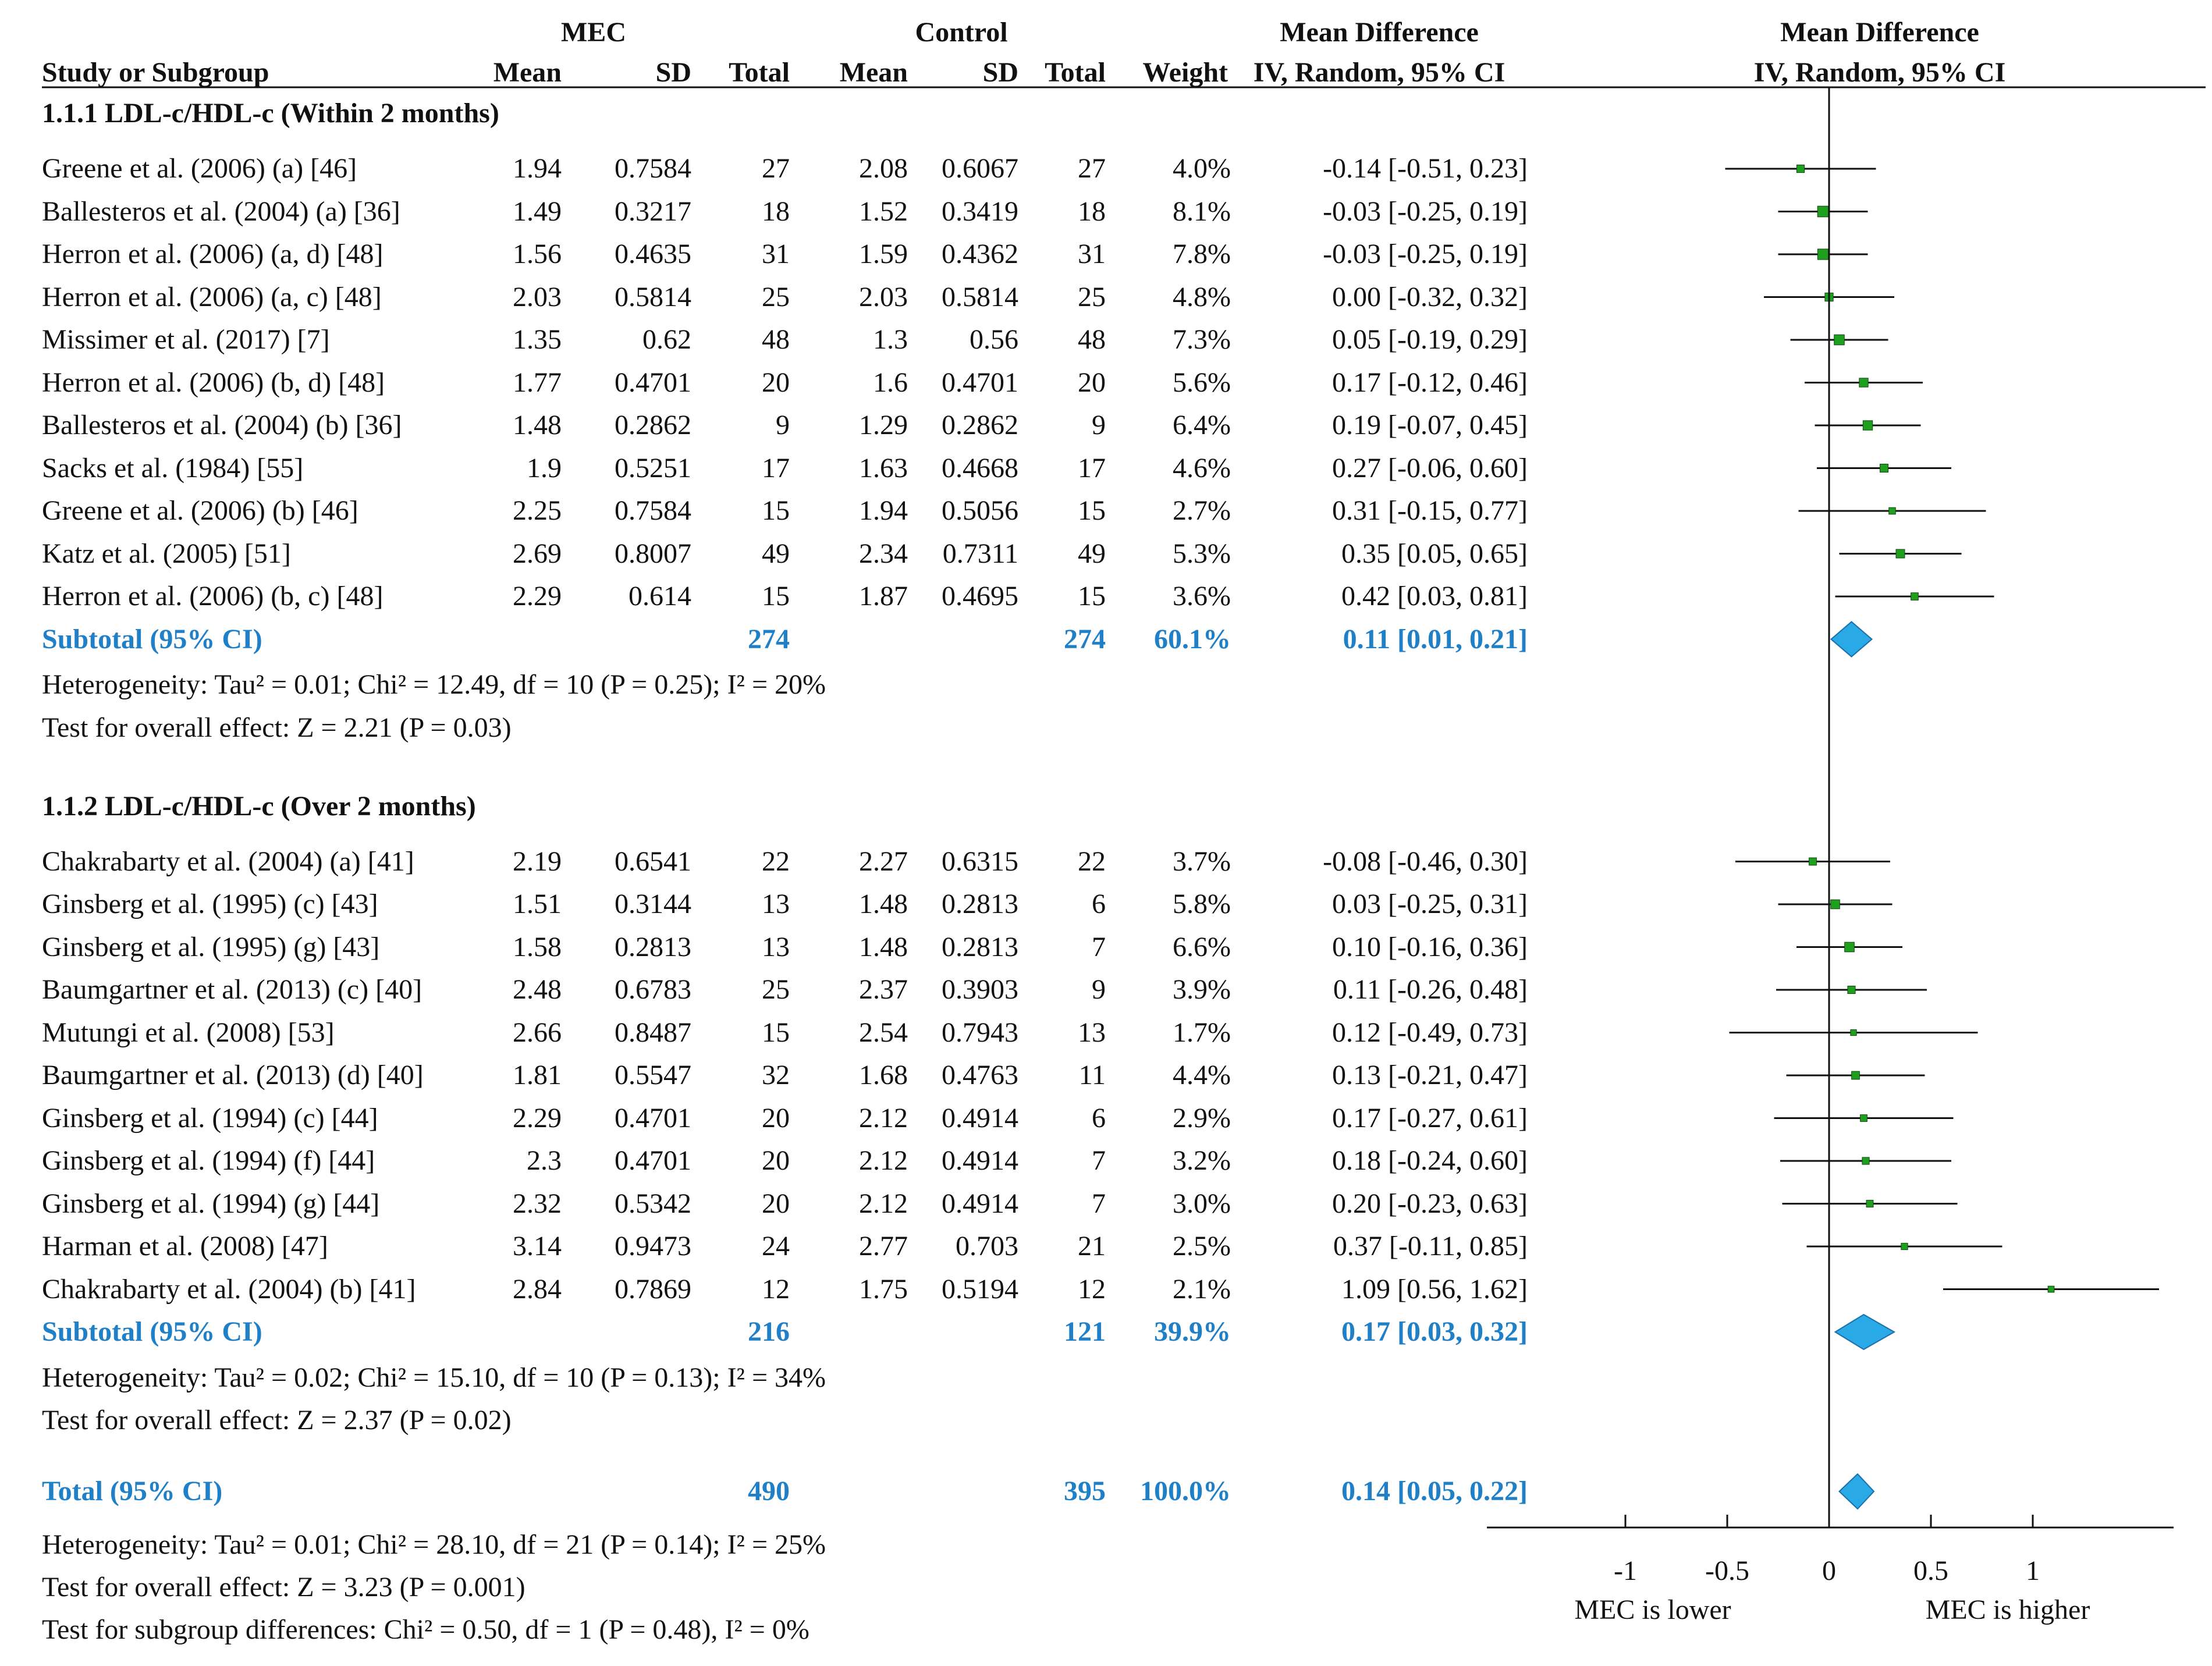 Image resolution: width=2212 pixels, height=1666 pixels. What do you see at coordinates (211, 1203) in the screenshot?
I see `study-name: Ginsberg et al. (1994) (g) [44]` at bounding box center [211, 1203].